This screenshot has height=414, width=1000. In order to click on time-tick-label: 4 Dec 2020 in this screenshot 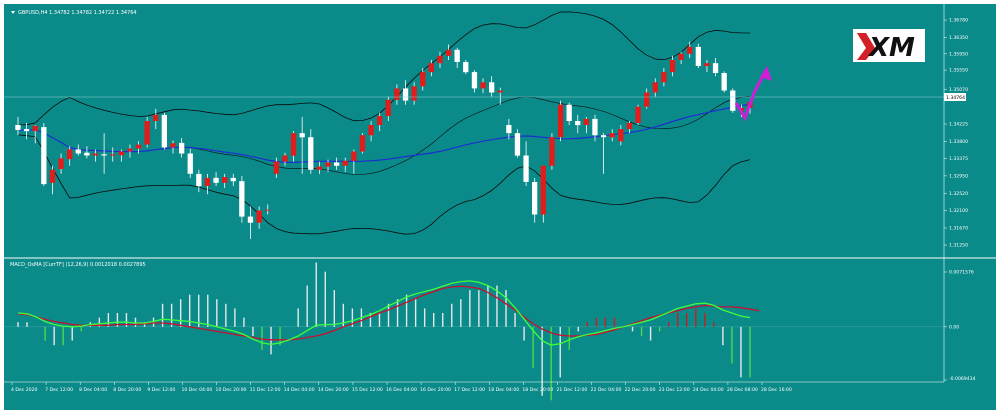, I will do `click(24, 390)`.